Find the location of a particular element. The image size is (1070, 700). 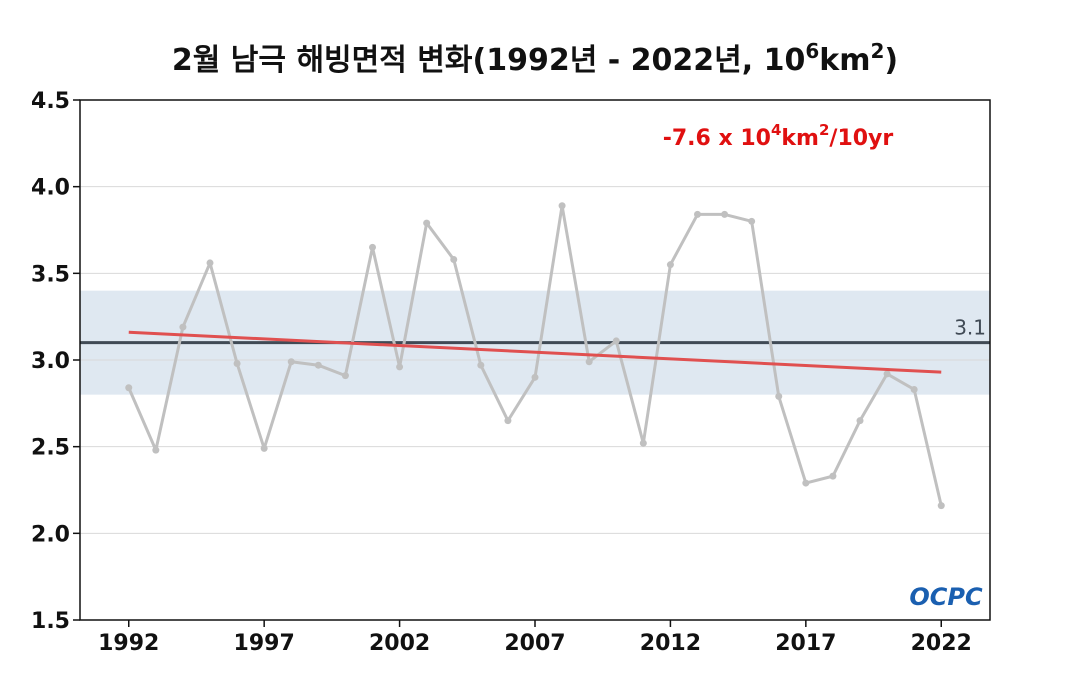

y-tick-label: 2.5 is located at coordinates (50, 448).